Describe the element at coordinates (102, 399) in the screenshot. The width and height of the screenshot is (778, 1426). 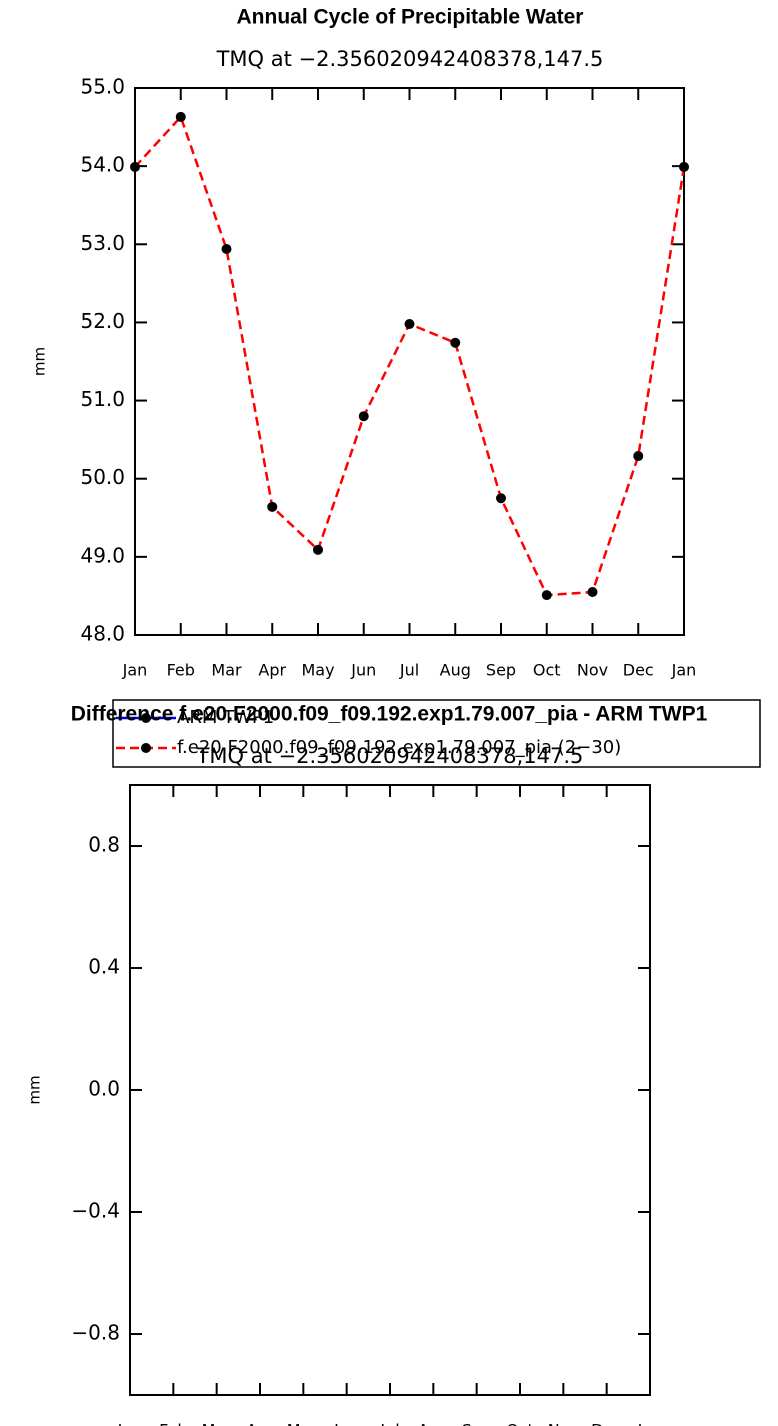
I see `y-tick-label: 51.0` at that location.